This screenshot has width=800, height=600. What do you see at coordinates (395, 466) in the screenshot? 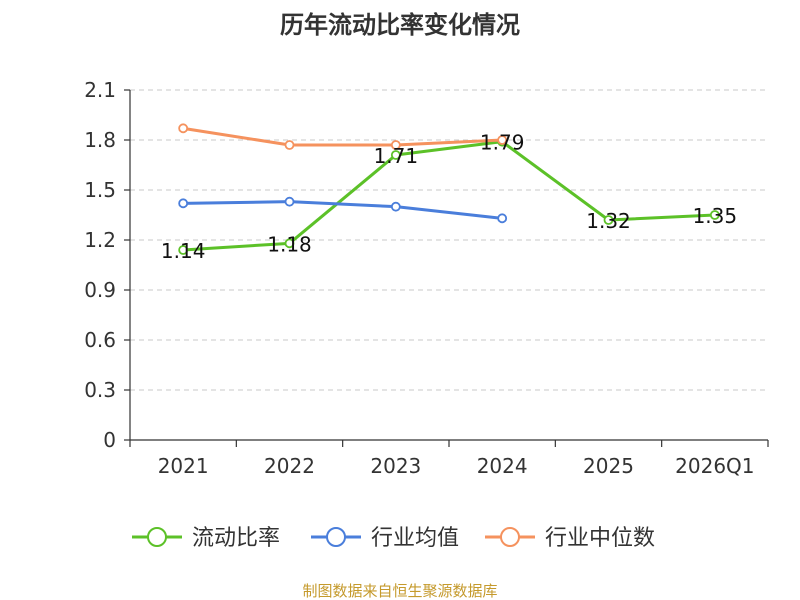
I see `x-tick-label: 2023` at bounding box center [395, 466].